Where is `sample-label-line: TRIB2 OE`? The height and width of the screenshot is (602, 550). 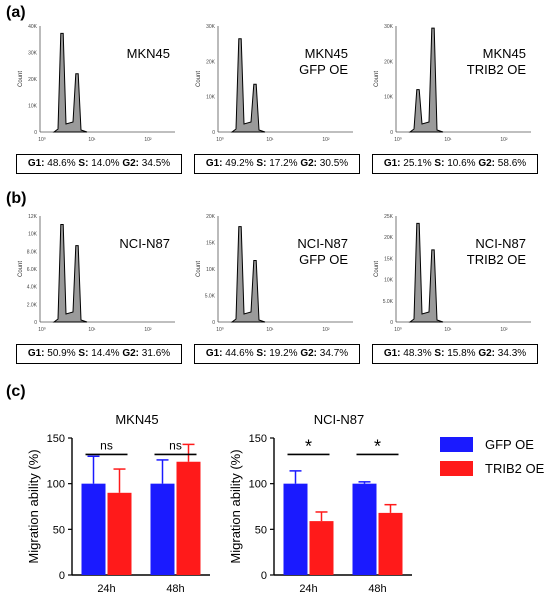
sample-label-line: TRIB2 OE is located at coordinates (496, 69).